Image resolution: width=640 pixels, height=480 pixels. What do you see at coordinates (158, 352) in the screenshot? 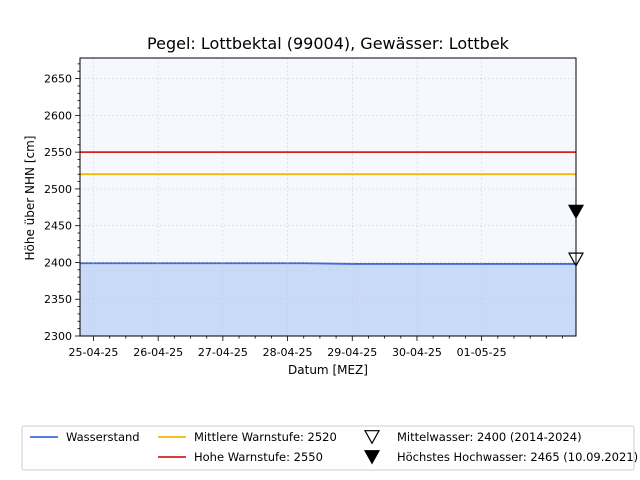
I see `x-tick-label: 26-04-25` at bounding box center [158, 352].